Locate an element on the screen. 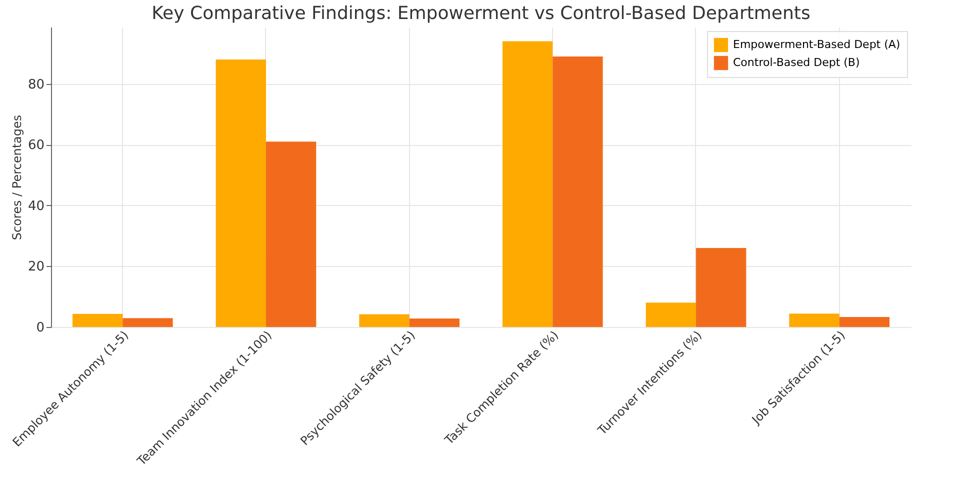 This screenshot has height=503, width=954. y-tick-label: 60 is located at coordinates (36, 146).